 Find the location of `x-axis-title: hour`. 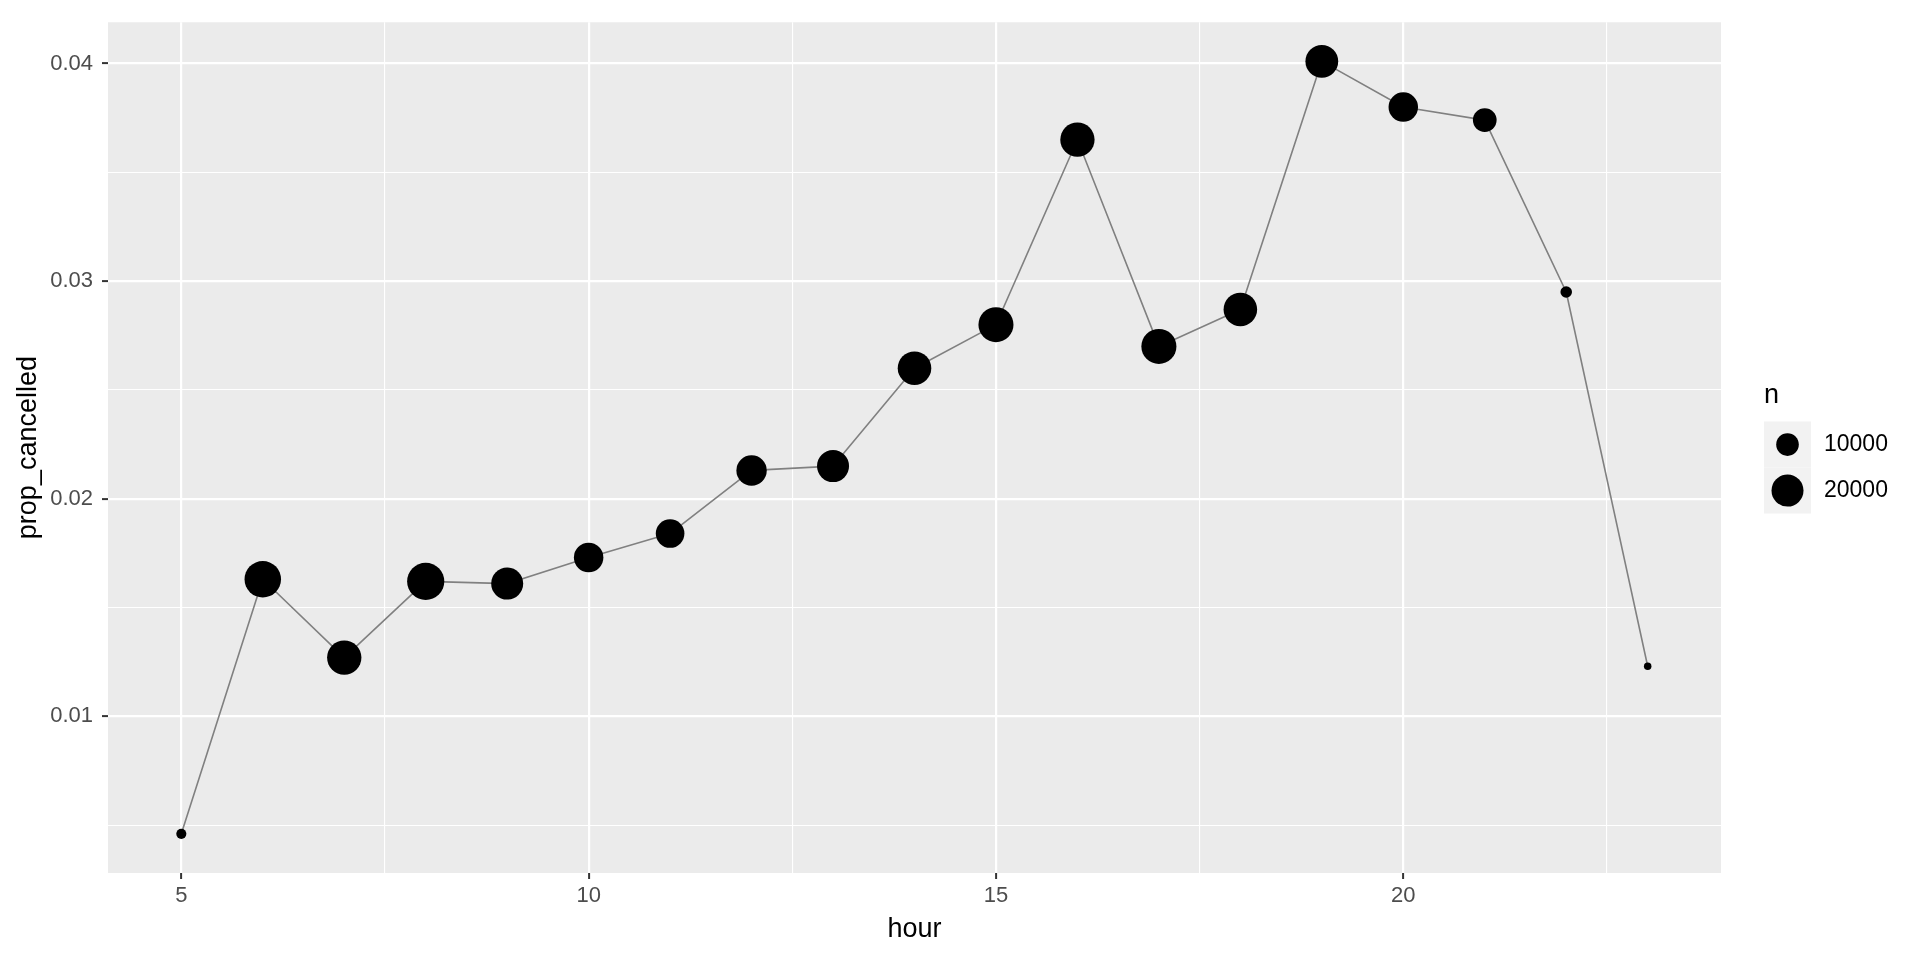

x-axis-title: hour is located at coordinates (914, 928).